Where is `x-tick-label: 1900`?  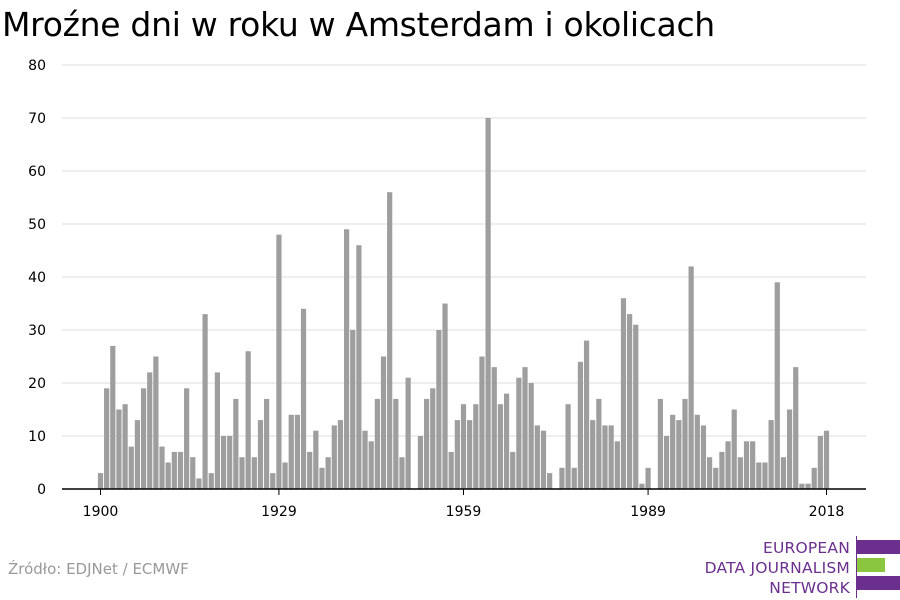 x-tick-label: 1900 is located at coordinates (101, 512).